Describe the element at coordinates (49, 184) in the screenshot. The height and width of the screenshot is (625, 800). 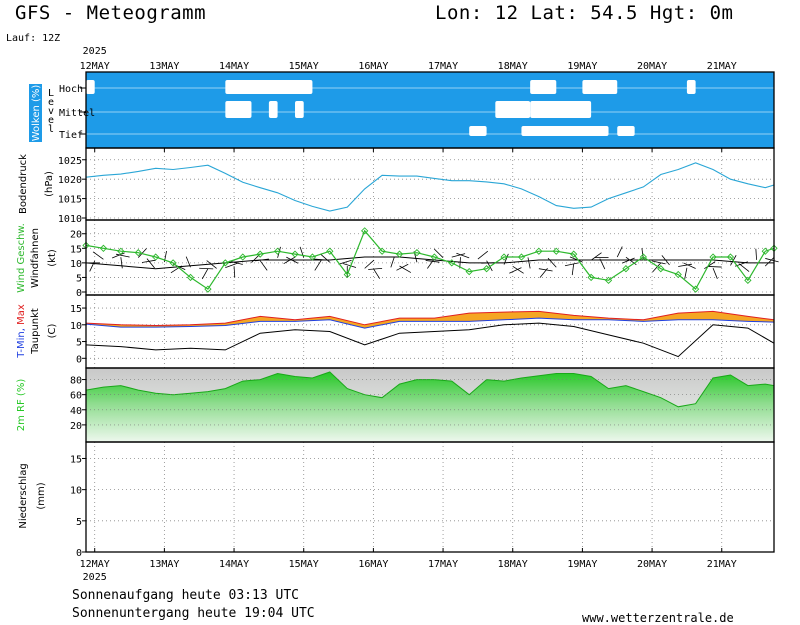
I see `pressure-unit: (hPa)` at that location.